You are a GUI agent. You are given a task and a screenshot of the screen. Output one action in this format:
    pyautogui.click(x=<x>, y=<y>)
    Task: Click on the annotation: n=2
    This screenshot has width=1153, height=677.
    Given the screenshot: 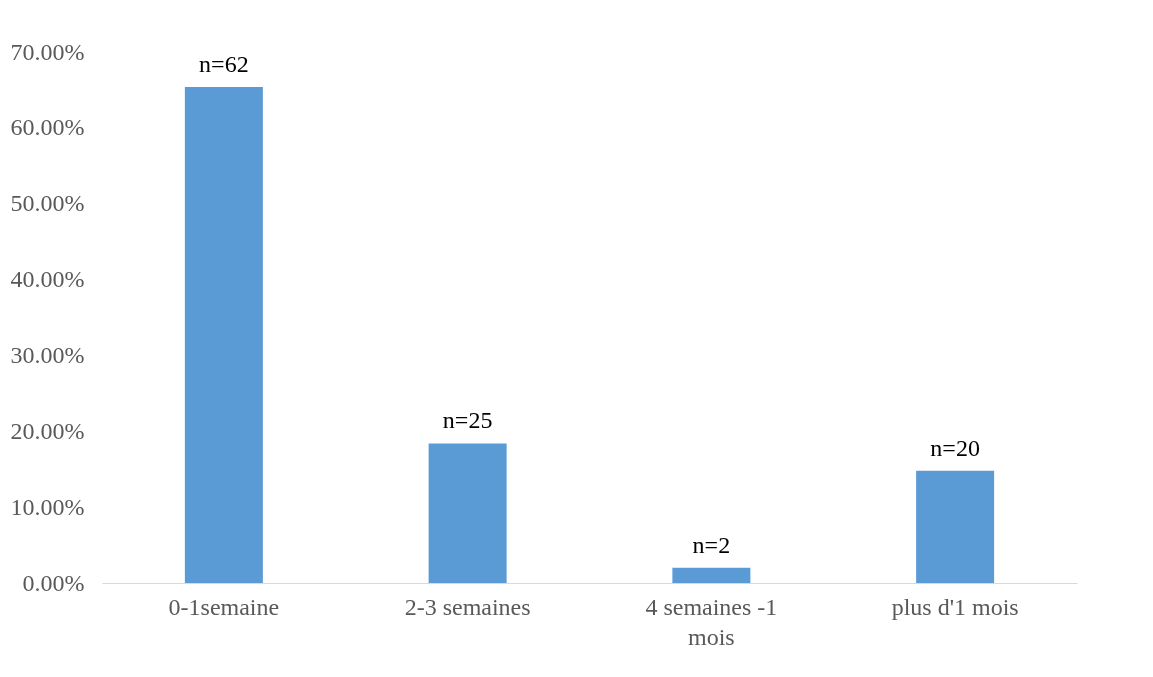 What is the action you would take?
    pyautogui.click(x=711, y=544)
    